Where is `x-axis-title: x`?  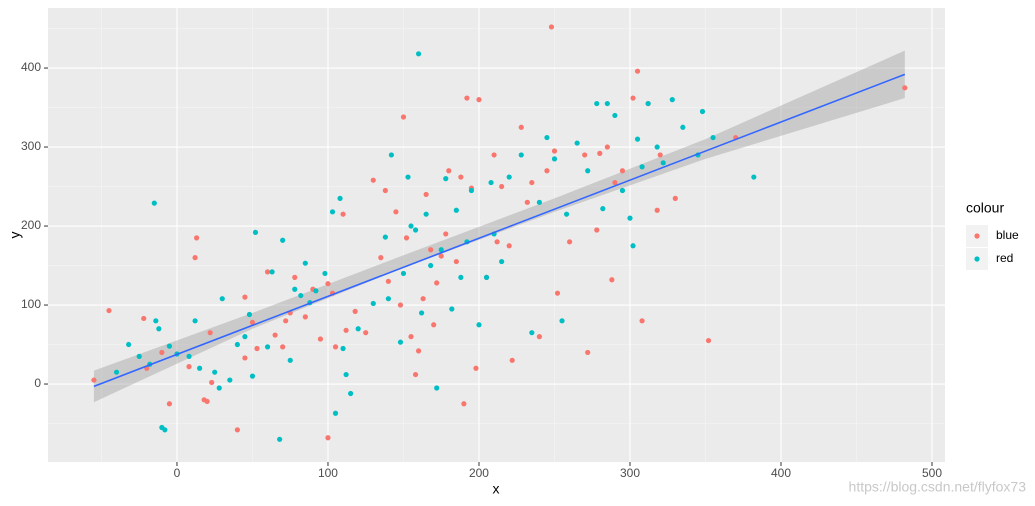
x-axis-title: x is located at coordinates (496, 489).